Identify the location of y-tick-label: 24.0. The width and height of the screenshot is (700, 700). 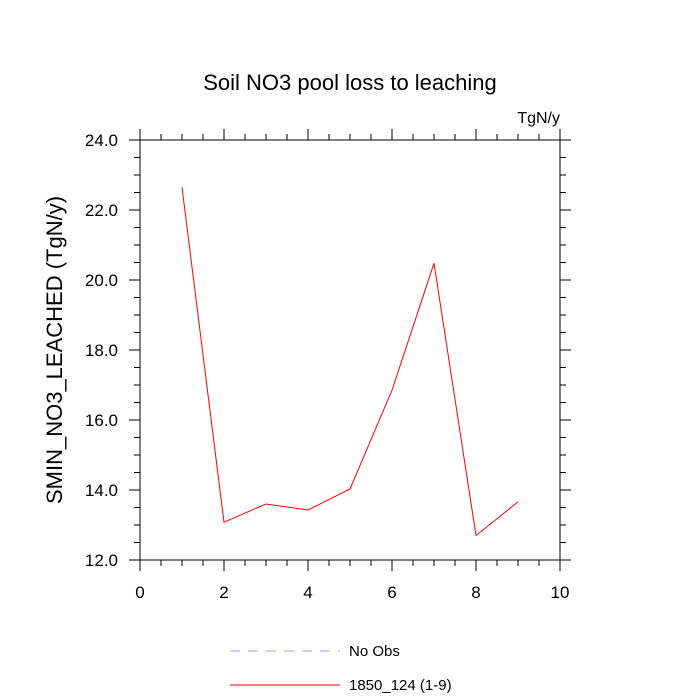
(101, 140).